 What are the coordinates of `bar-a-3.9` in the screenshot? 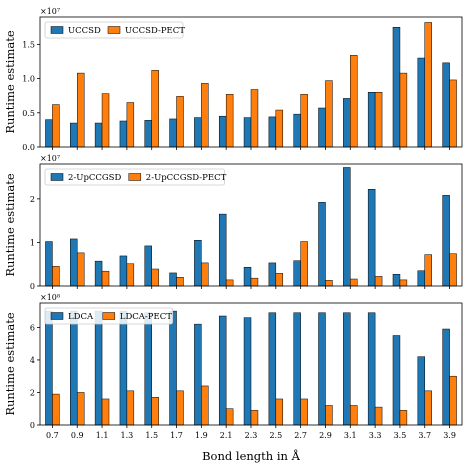 It's located at (446, 105).